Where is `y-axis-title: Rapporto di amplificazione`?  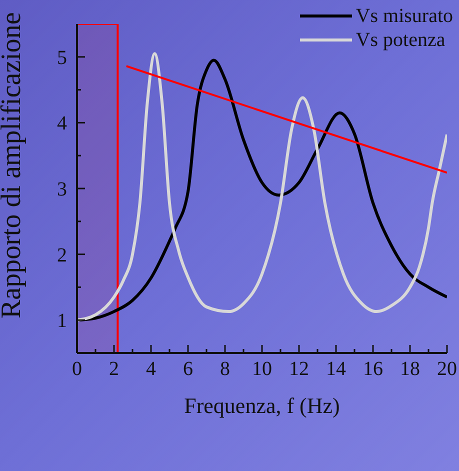
y-axis-title: Rapporto di amplificazione is located at coordinates (13, 165).